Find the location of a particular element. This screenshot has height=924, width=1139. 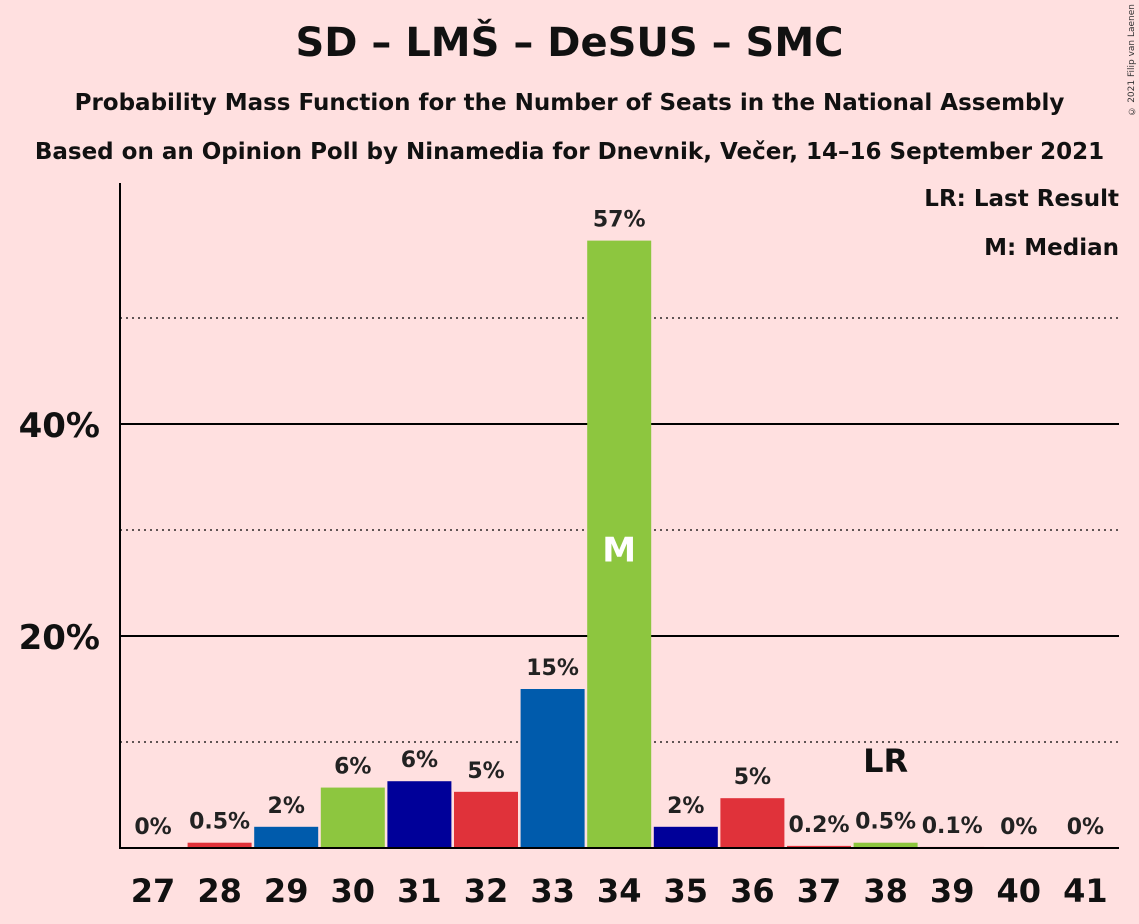

x-tick-label-30: 30 is located at coordinates (353, 891).